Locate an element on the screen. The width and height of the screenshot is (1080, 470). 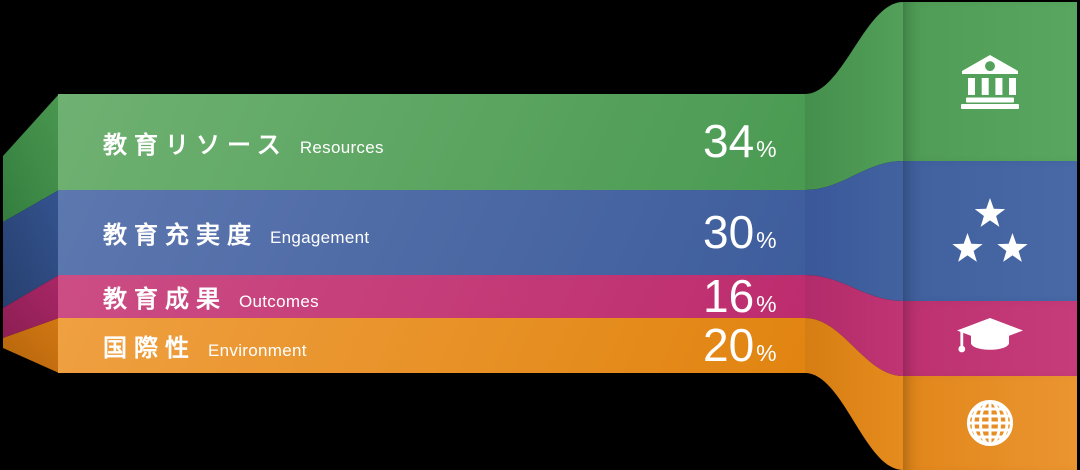
label-en: Engagement is located at coordinates (320, 237).